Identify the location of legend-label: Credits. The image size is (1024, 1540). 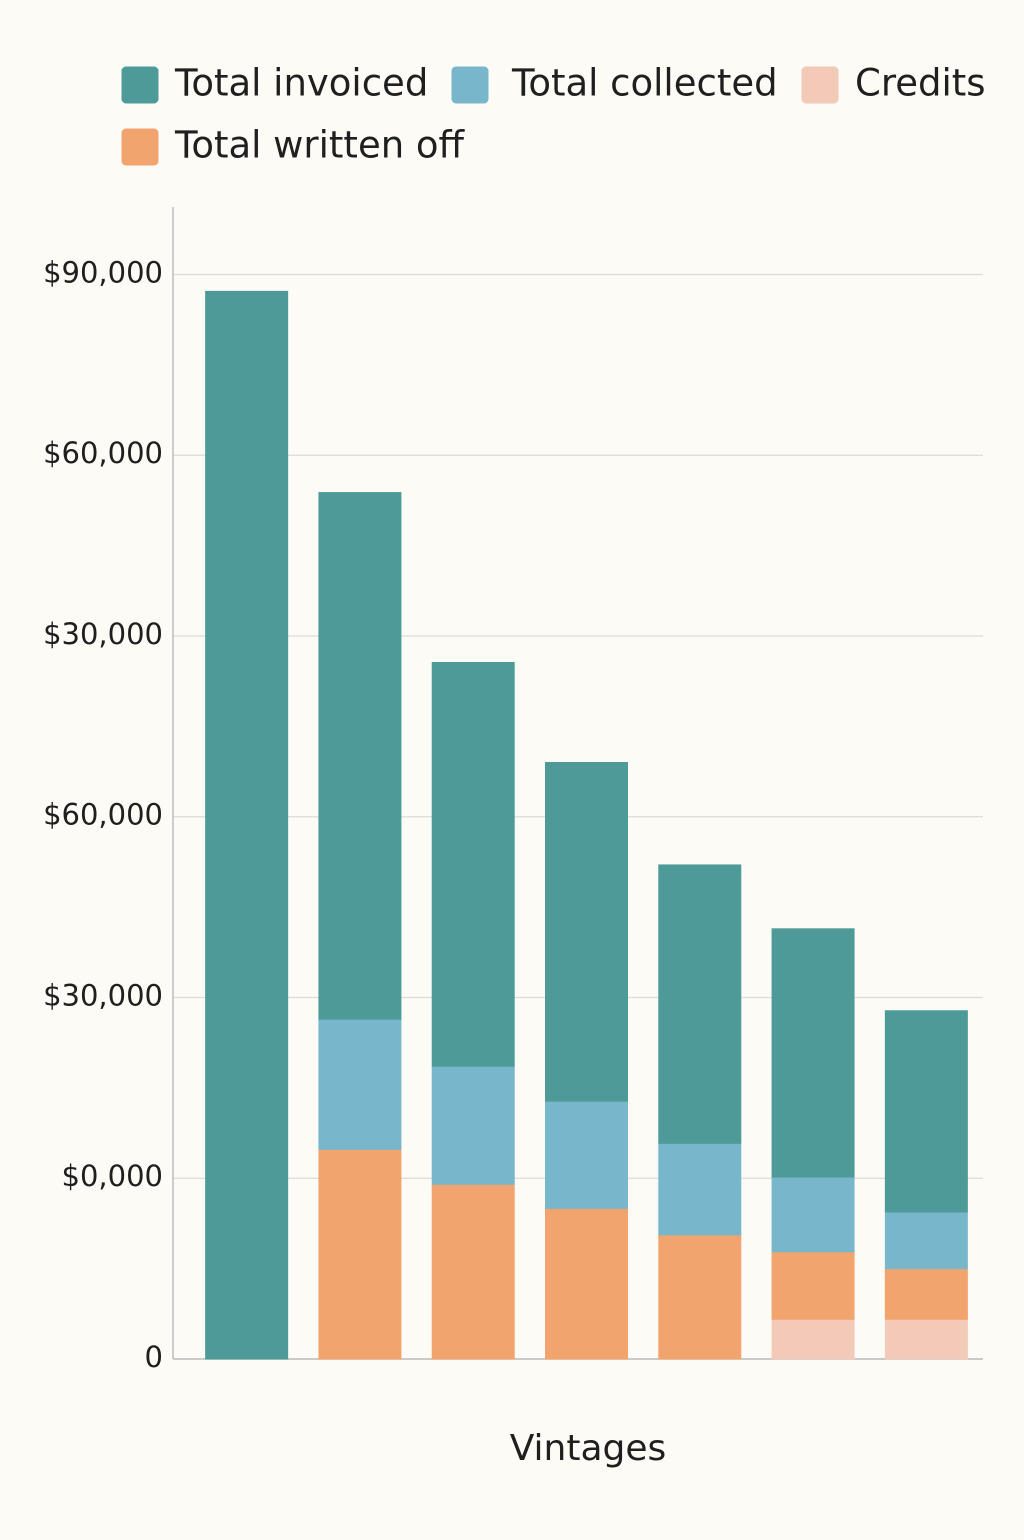
(920, 83).